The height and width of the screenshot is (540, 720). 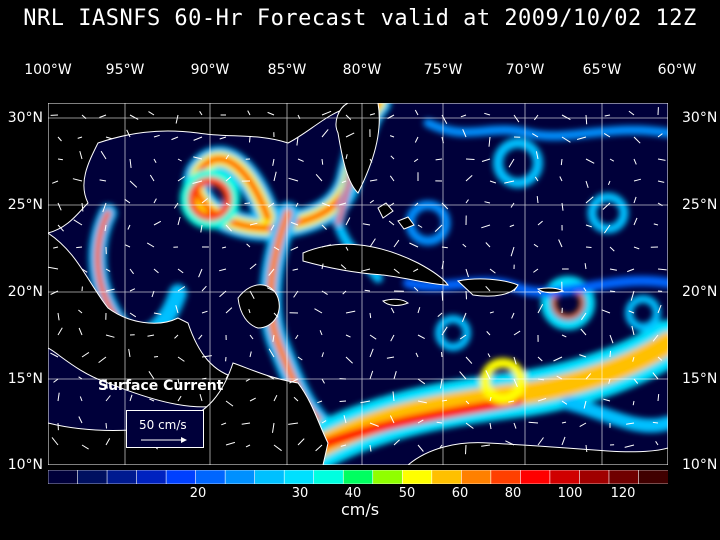 What do you see at coordinates (360, 509) in the screenshot?
I see `colorbar-units: cm/s` at bounding box center [360, 509].